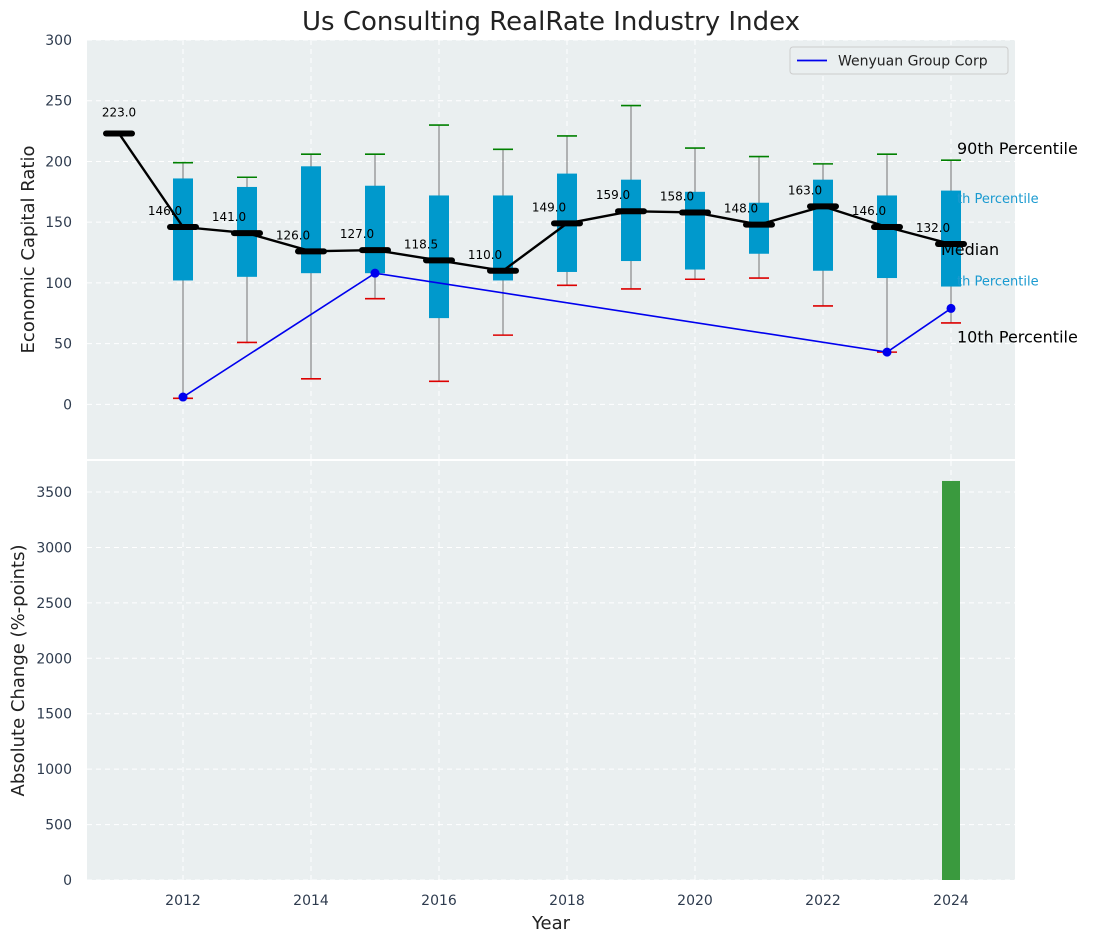 This screenshot has height=942, width=1094. Describe the element at coordinates (951, 680) in the screenshot. I see `change-bar` at that location.